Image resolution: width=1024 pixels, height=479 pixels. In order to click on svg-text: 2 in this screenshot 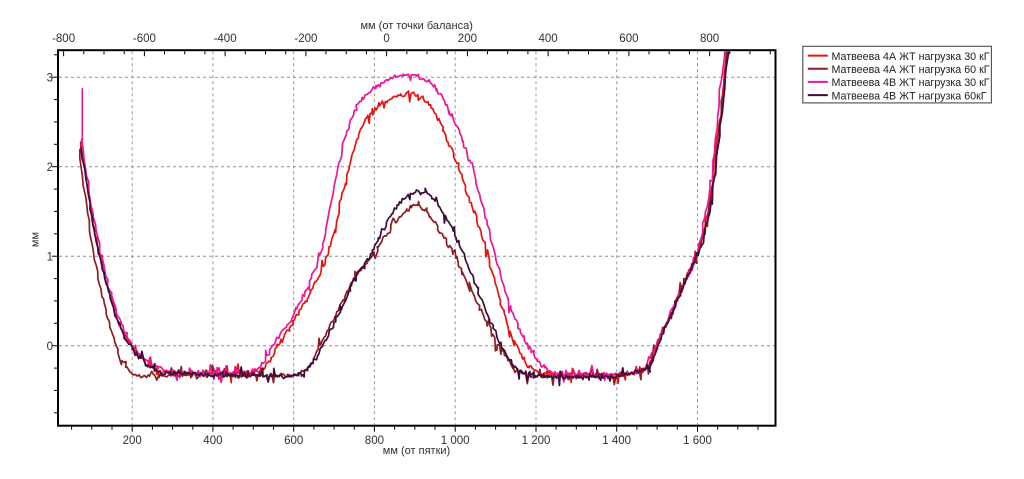, I will do `click(50, 168)`.